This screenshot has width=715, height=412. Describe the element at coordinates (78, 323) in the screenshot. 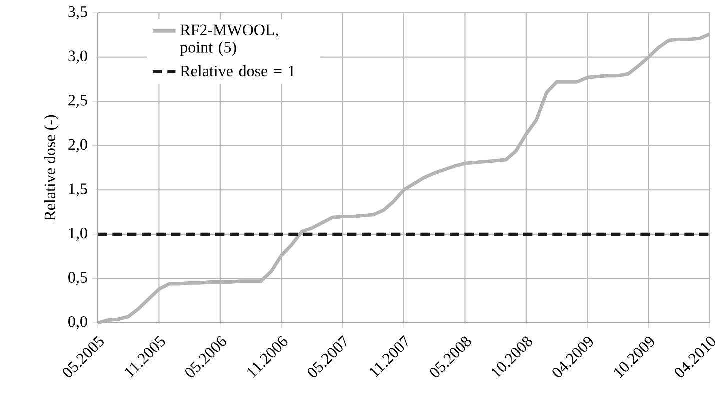

I see `y-tick-label: 0,0` at that location.